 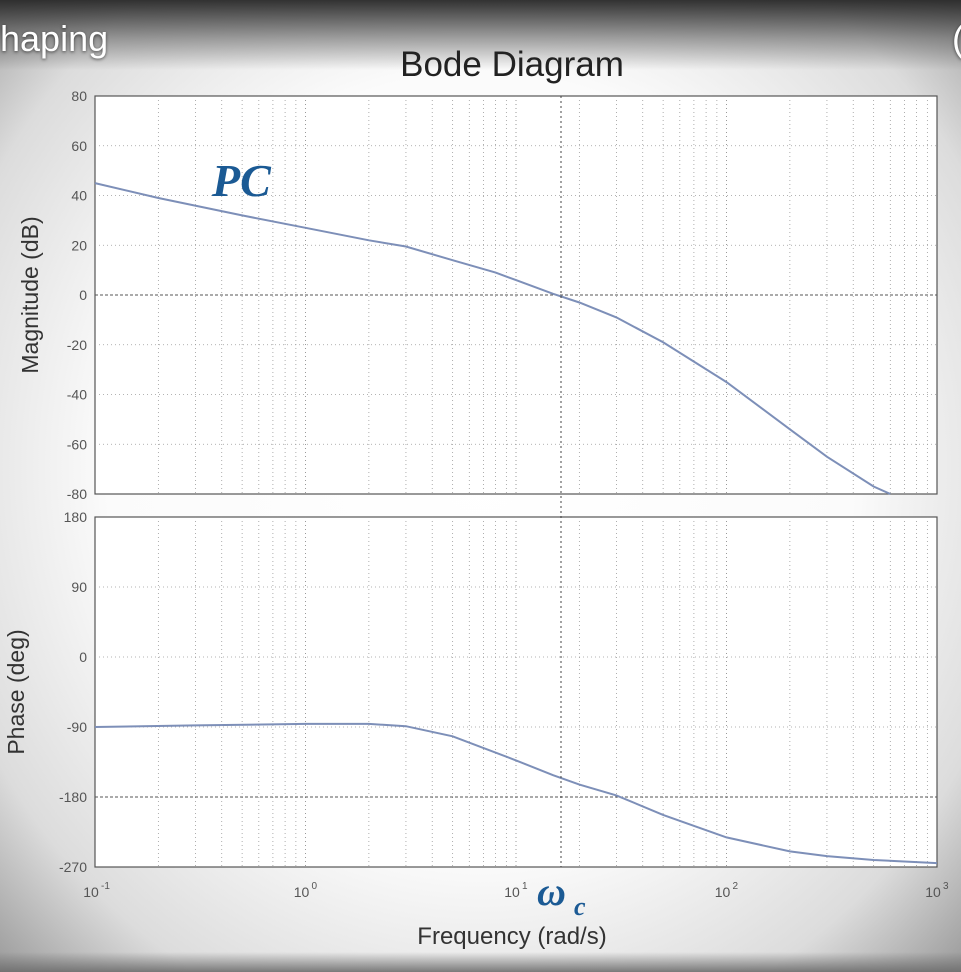 I want to click on phase-series-line, so click(x=516, y=793).